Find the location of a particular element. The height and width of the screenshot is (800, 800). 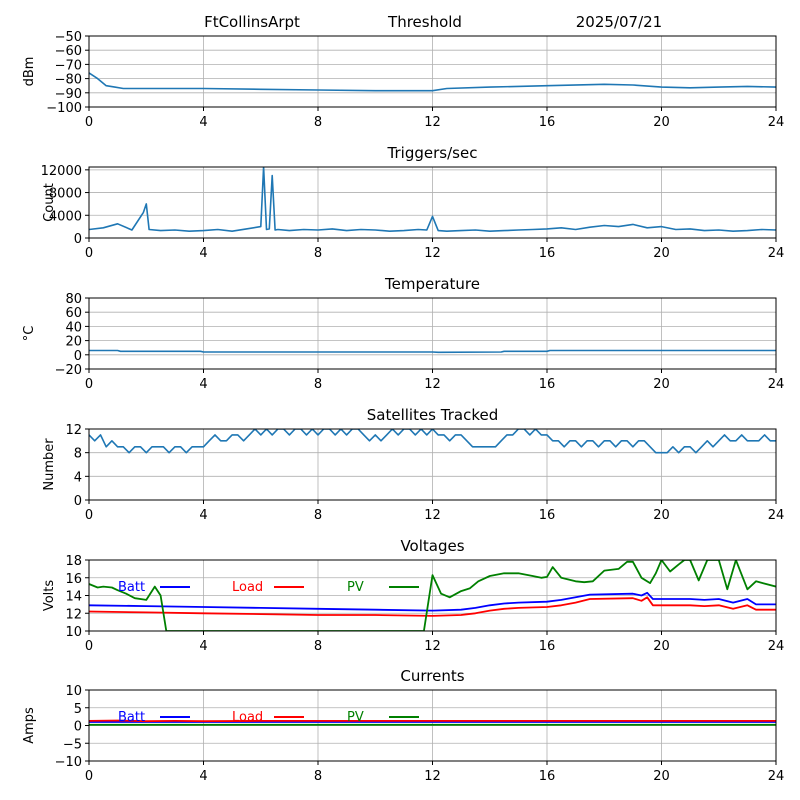

y-tick-label: 16 is located at coordinates (73, 579).